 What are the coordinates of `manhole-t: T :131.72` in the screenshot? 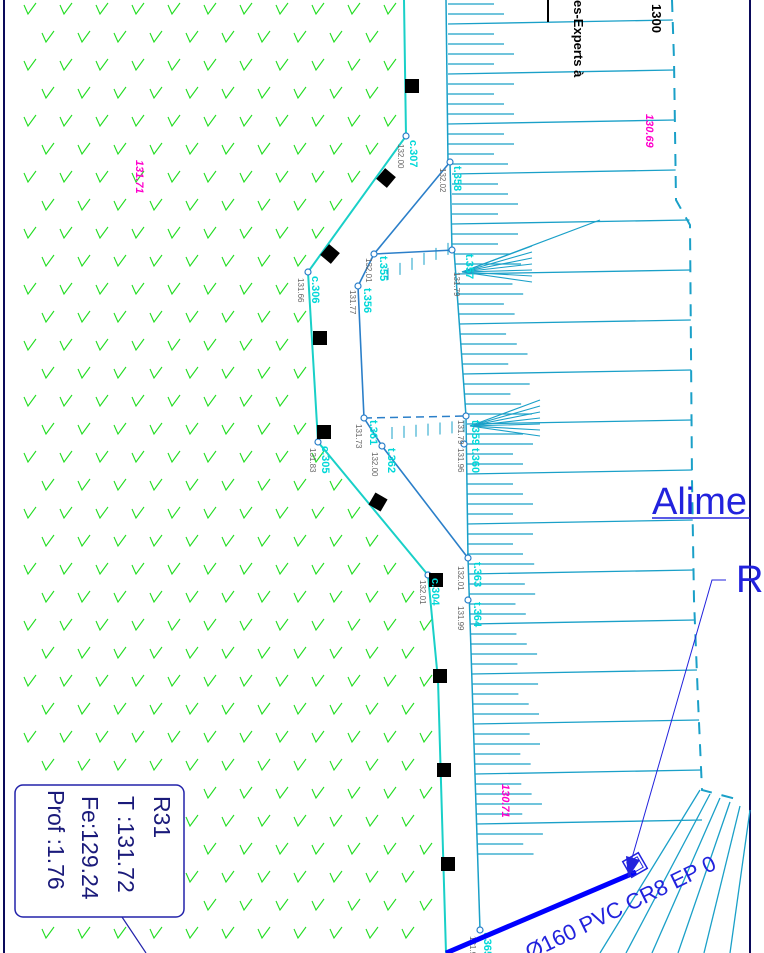 It's located at (126, 844).